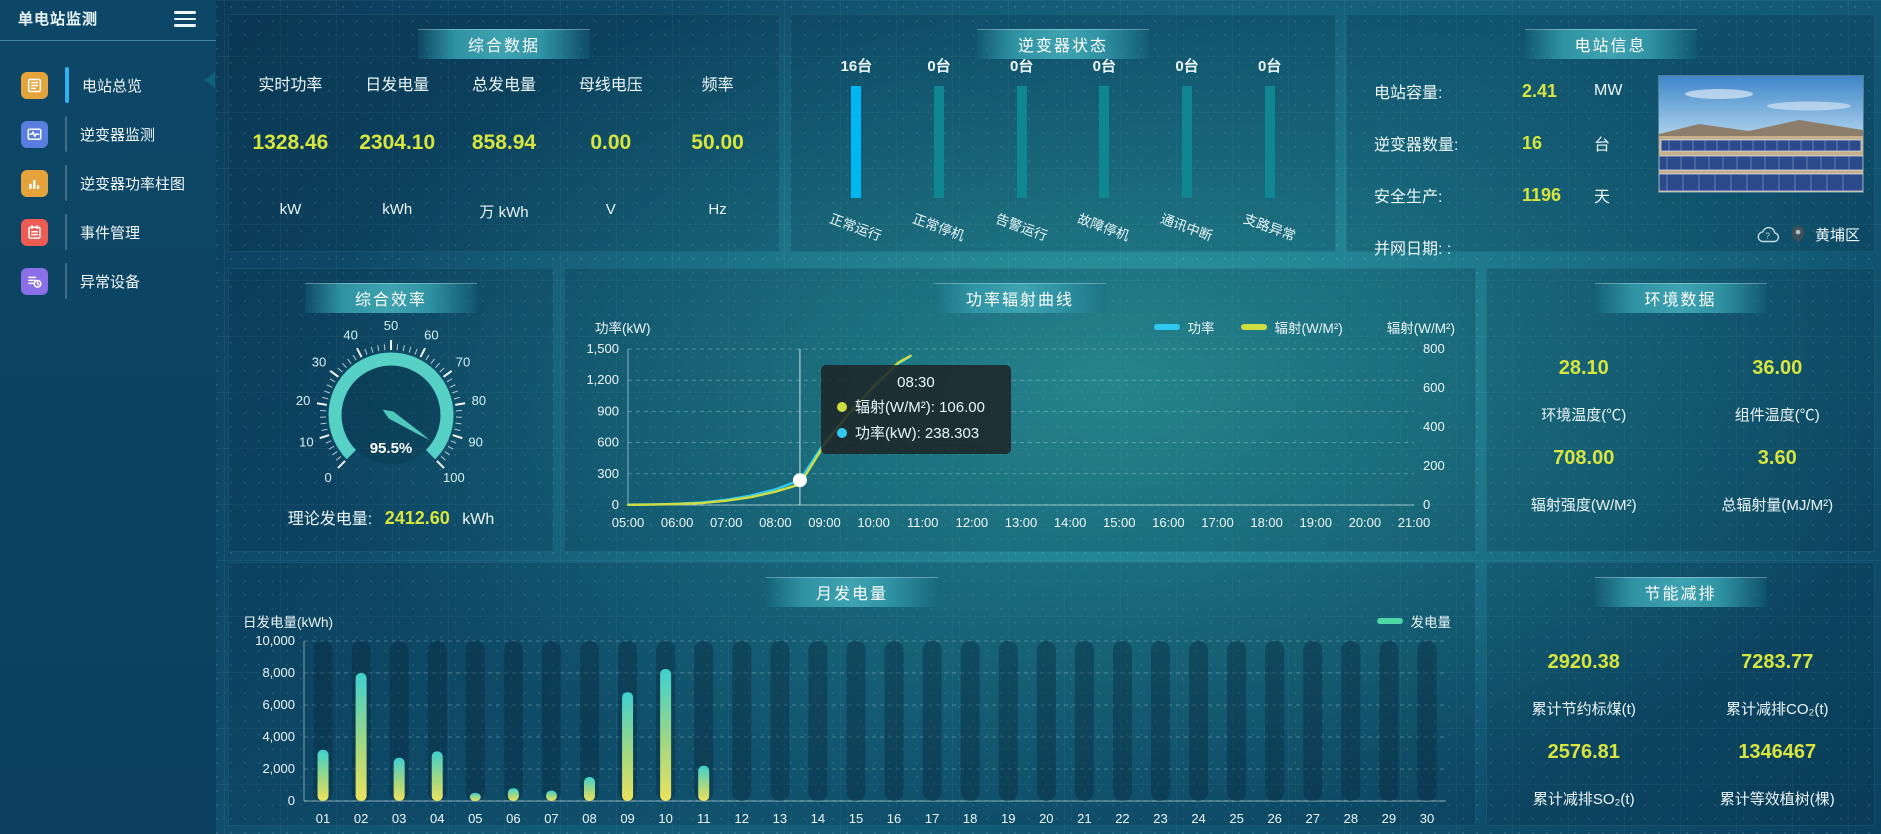  Describe the element at coordinates (1186, 227) in the screenshot. I see `inverter-status-label: 通讯中断` at that location.